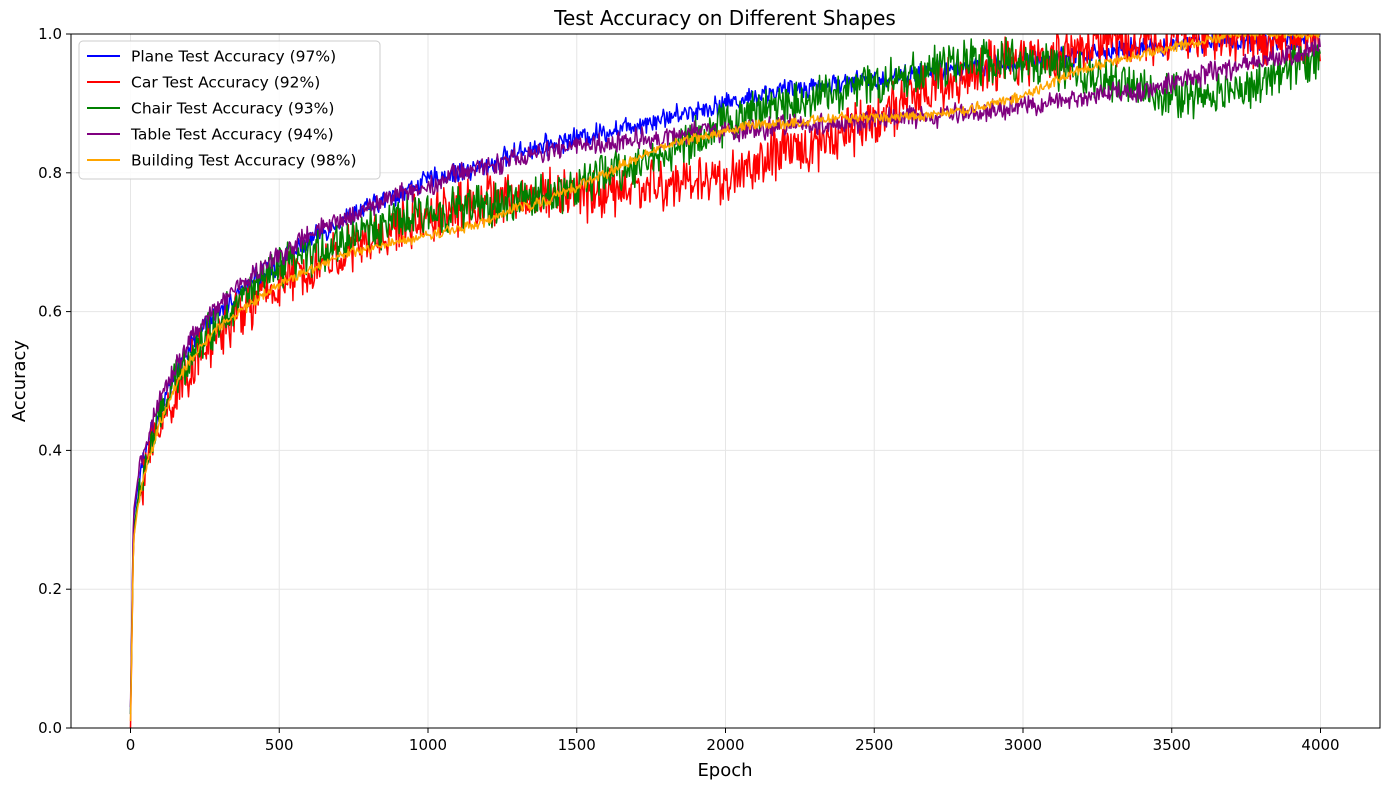 The width and height of the screenshot is (1389, 790). What do you see at coordinates (244, 161) in the screenshot?
I see `legend-label: Building Test Accuracy (98%)` at bounding box center [244, 161].